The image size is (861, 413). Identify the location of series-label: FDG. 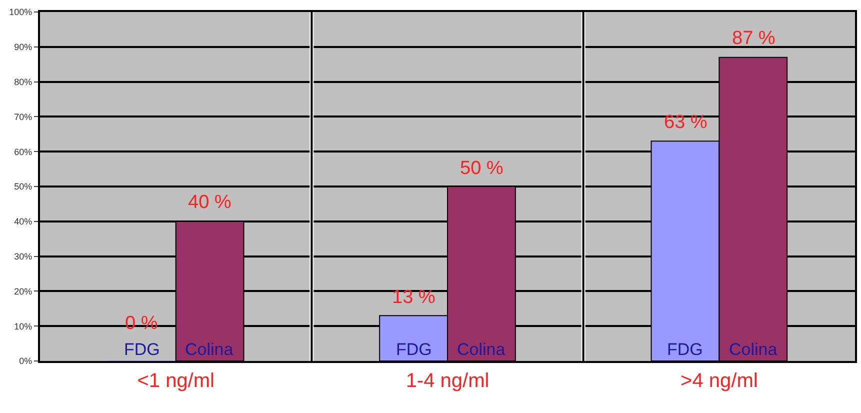
(142, 349).